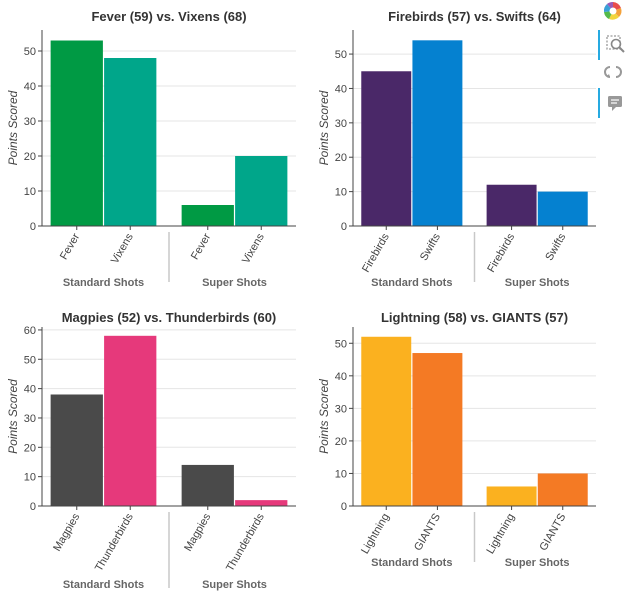 The width and height of the screenshot is (630, 600). What do you see at coordinates (562, 208) in the screenshot?
I see `bar-swifts-super-shots` at bounding box center [562, 208].